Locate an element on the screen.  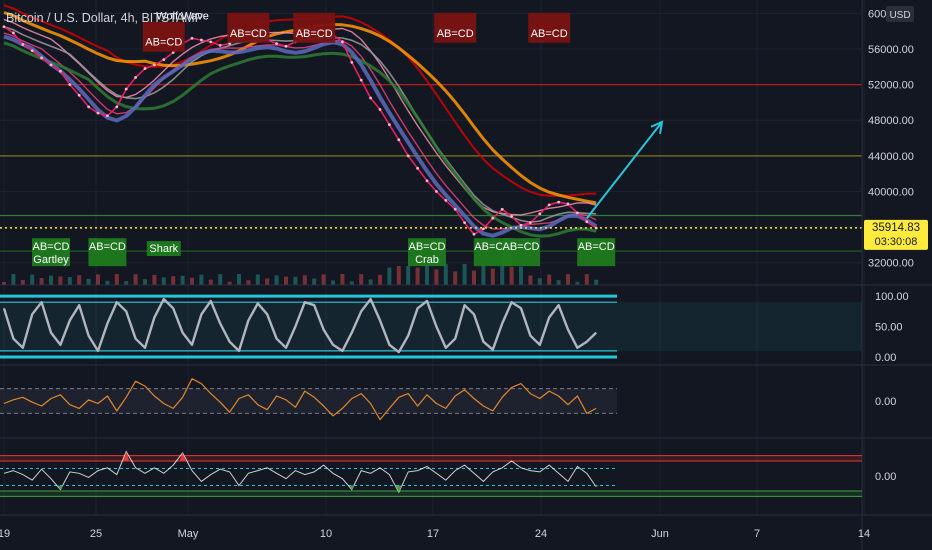
time-axis-label: 10 is located at coordinates (326, 534).